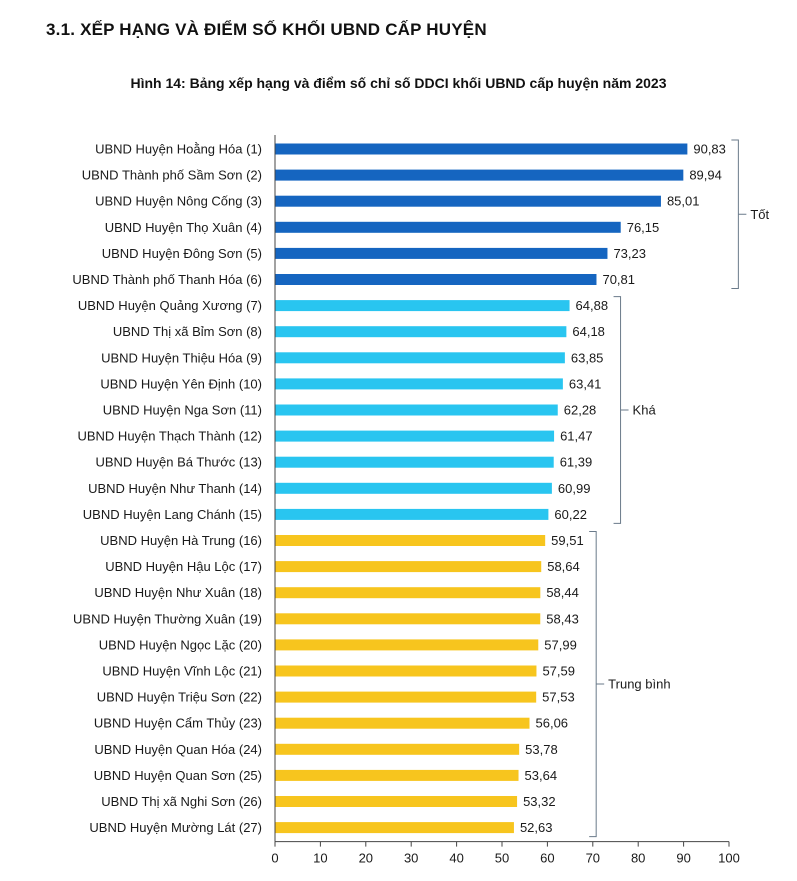 Image resolution: width=797 pixels, height=881 pixels. I want to click on value-label: 57,53, so click(558, 697).